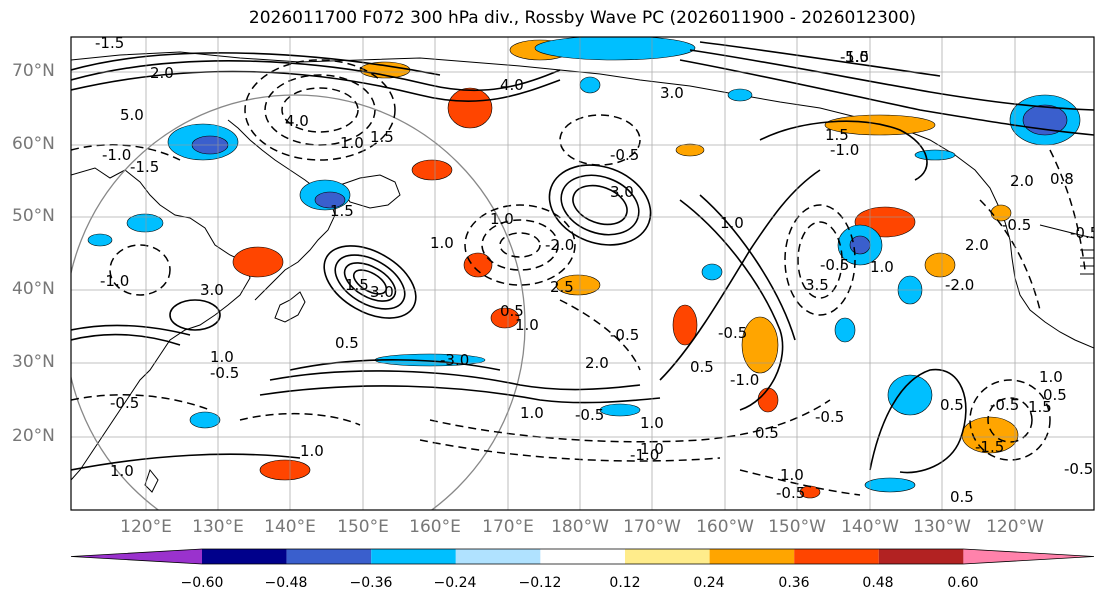 Image resolution: width=1105 pixels, height=604 pixels. I want to click on colorbar, so click(582, 556).